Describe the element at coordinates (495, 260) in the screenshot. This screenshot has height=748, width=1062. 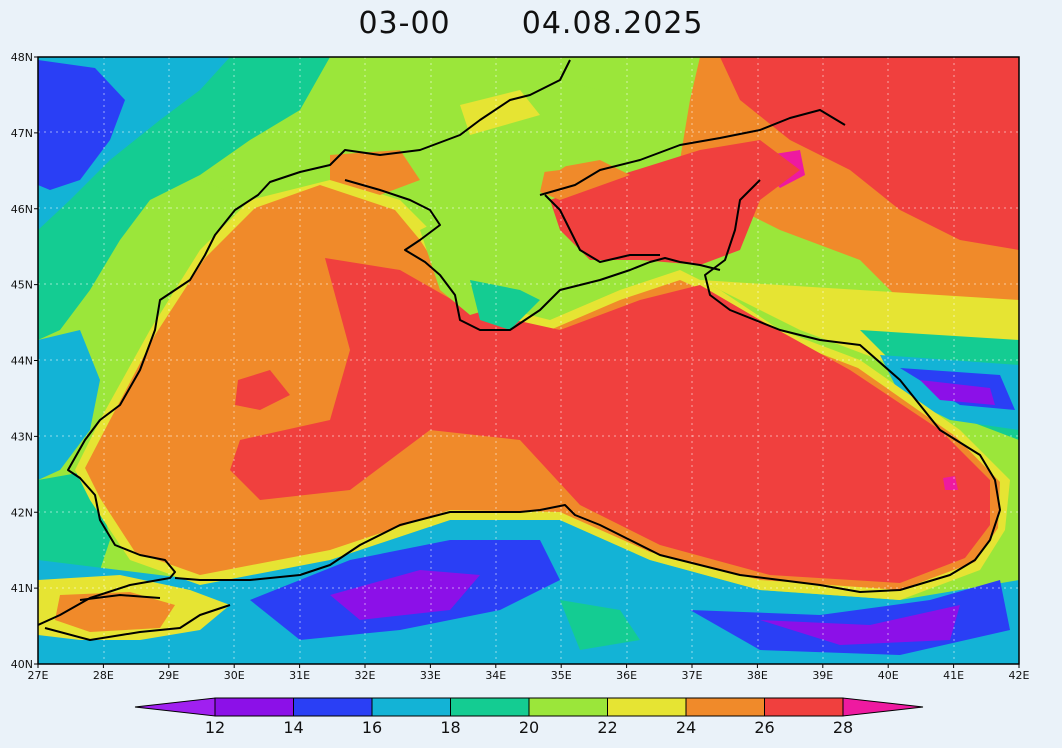
I see `field-zone-green-crimea` at that location.